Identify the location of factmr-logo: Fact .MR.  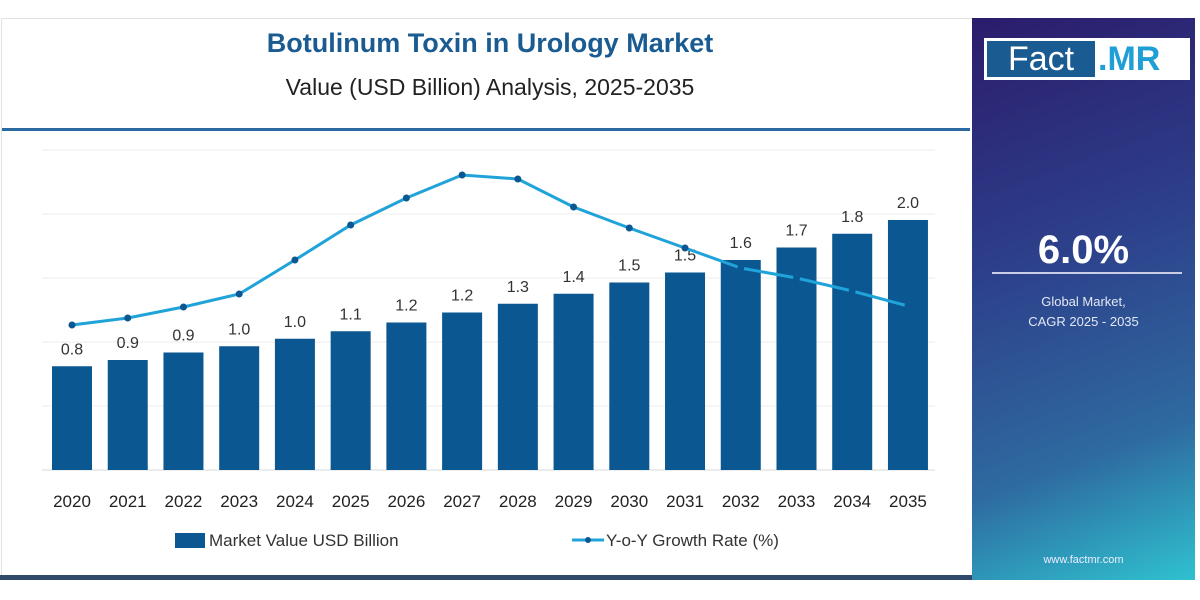
(1087, 59).